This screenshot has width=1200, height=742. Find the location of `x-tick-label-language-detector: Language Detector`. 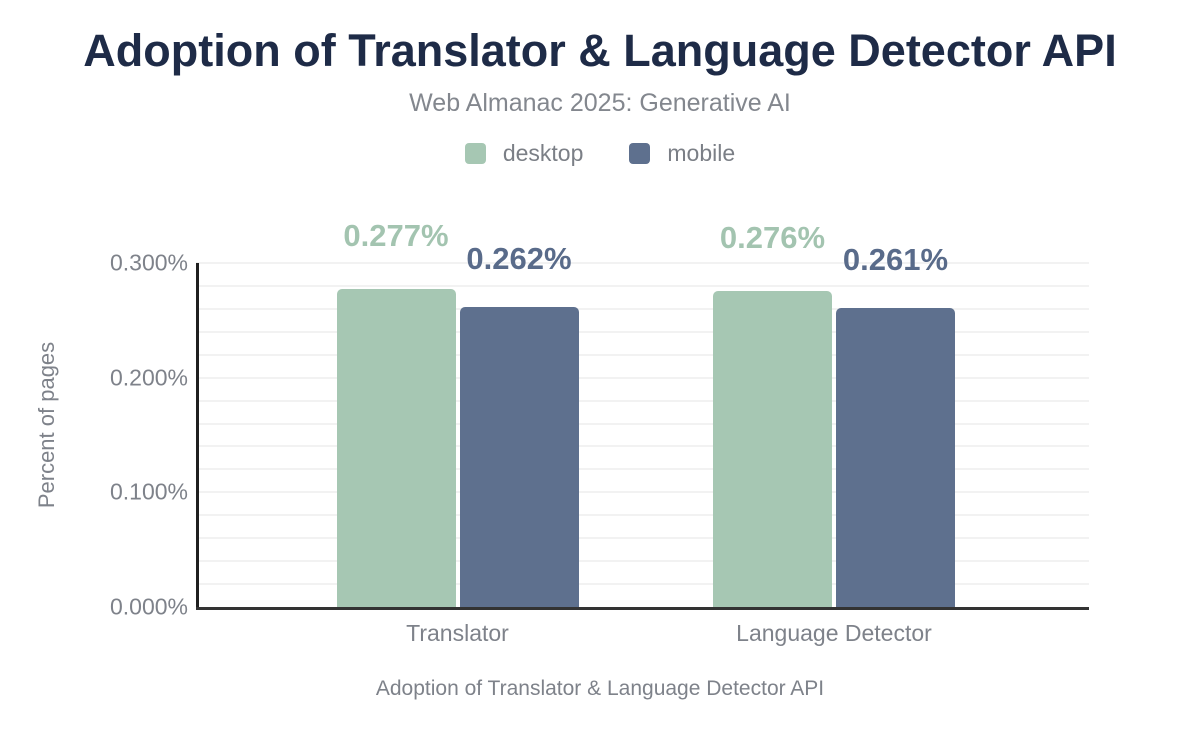

x-tick-label-language-detector: Language Detector is located at coordinates (834, 633).